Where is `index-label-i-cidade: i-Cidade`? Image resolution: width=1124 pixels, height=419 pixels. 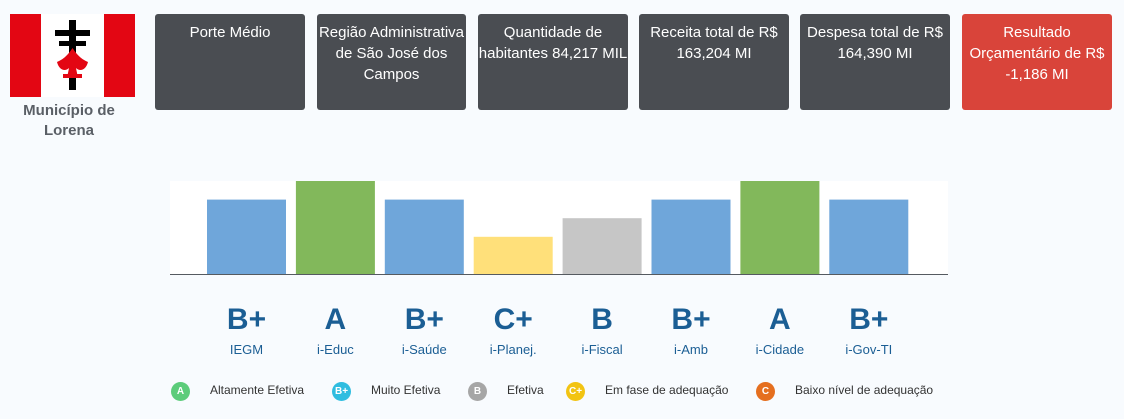
index-label-i-cidade: i-Cidade is located at coordinates (780, 349).